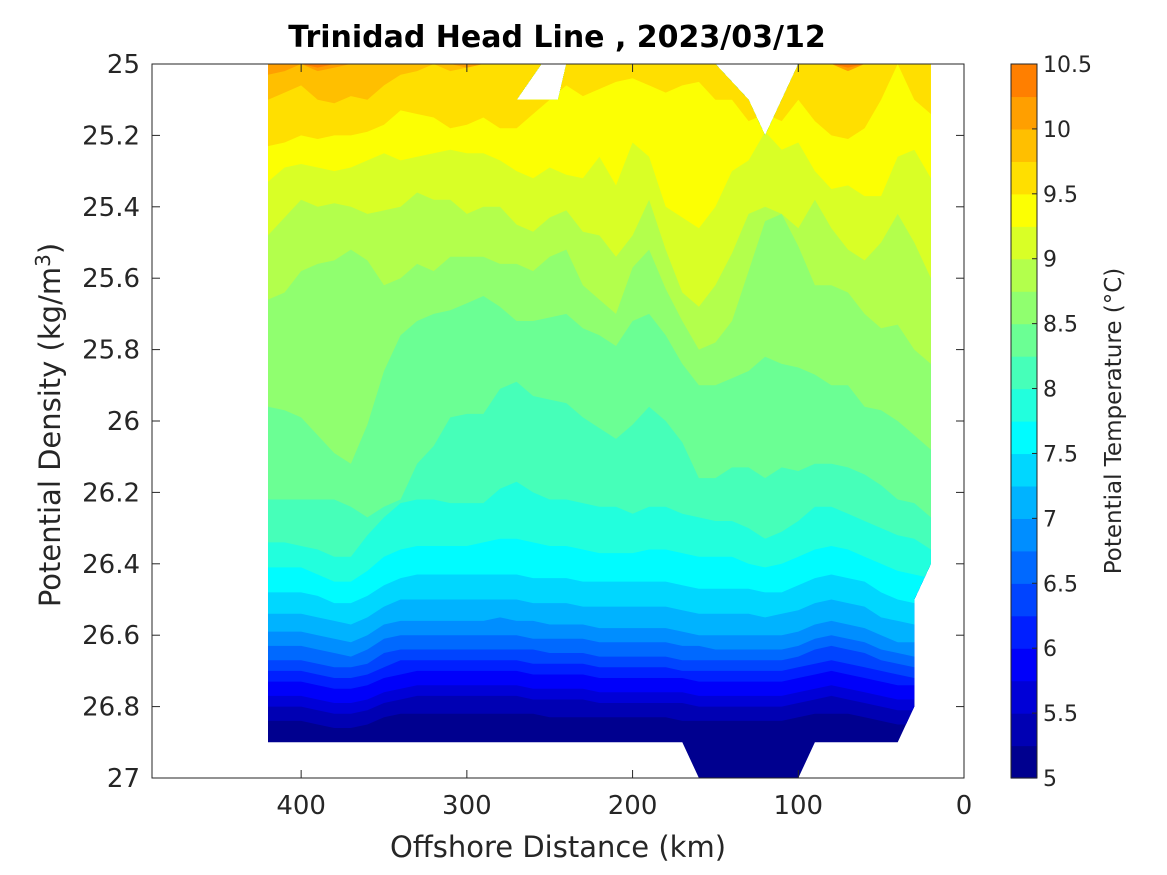  What do you see at coordinates (1114, 421) in the screenshot?
I see `colorbar-label: Potential Temperature (°C)` at bounding box center [1114, 421].